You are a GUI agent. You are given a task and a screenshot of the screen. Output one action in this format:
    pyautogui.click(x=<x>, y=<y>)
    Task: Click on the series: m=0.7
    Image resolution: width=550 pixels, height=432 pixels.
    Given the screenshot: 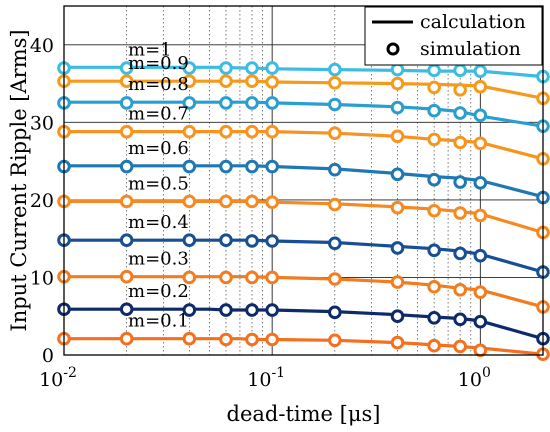 What is the action you would take?
    pyautogui.click(x=303, y=135)
    